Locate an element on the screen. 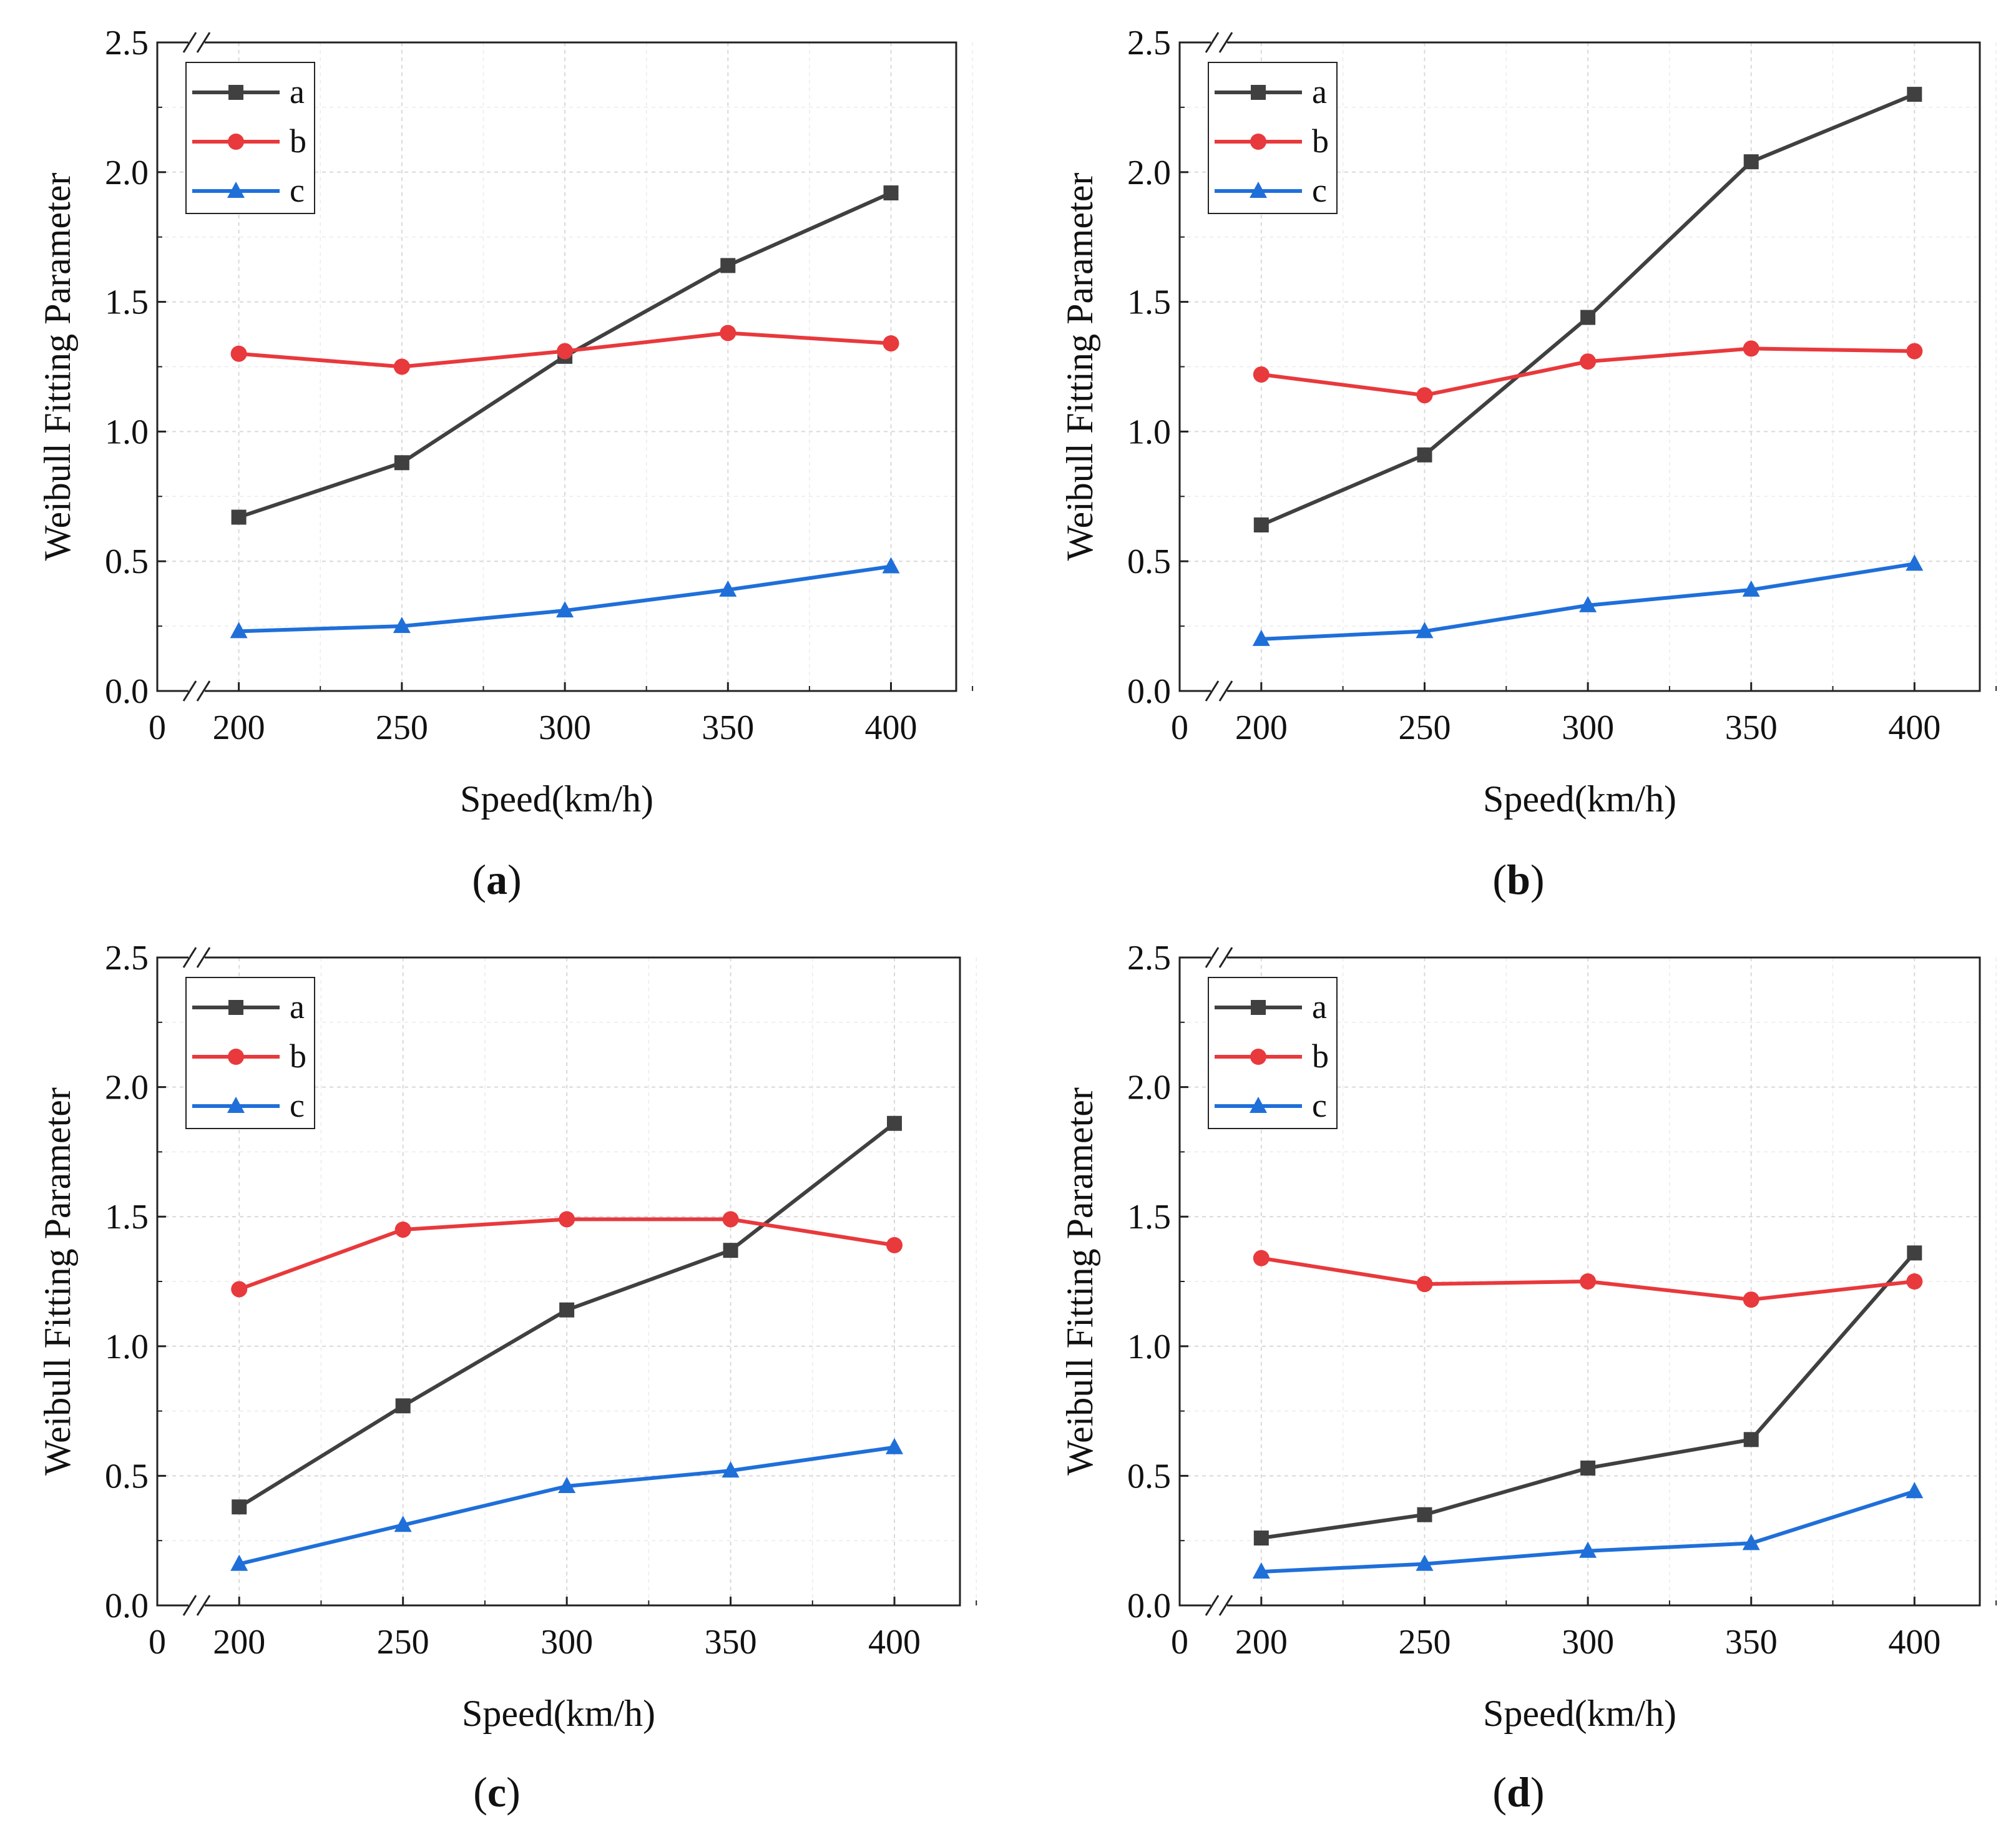 This screenshot has width=2016, height=1822. caption-letter: d is located at coordinates (1519, 1792).